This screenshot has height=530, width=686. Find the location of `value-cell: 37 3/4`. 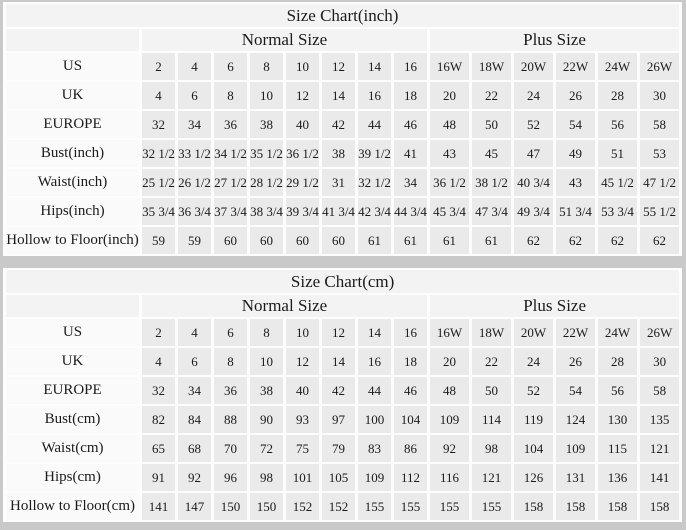

value-cell: 37 3/4 is located at coordinates (230, 211).